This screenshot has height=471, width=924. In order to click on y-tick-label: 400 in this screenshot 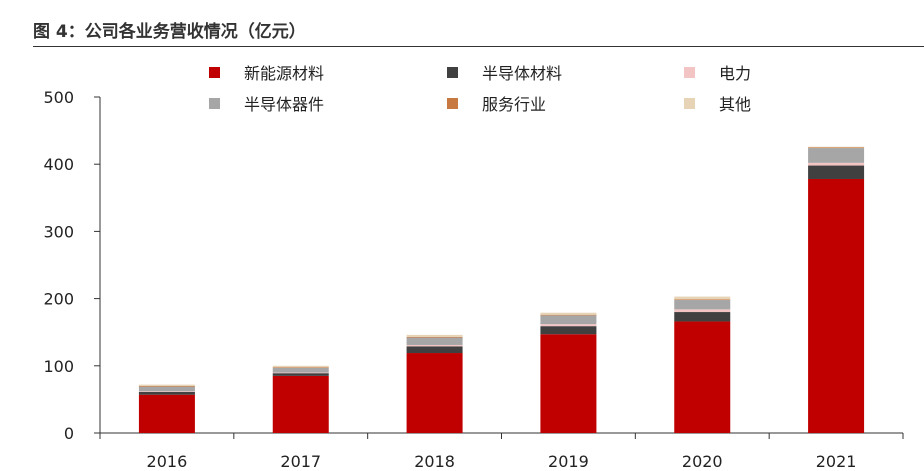, I will do `click(58, 164)`.